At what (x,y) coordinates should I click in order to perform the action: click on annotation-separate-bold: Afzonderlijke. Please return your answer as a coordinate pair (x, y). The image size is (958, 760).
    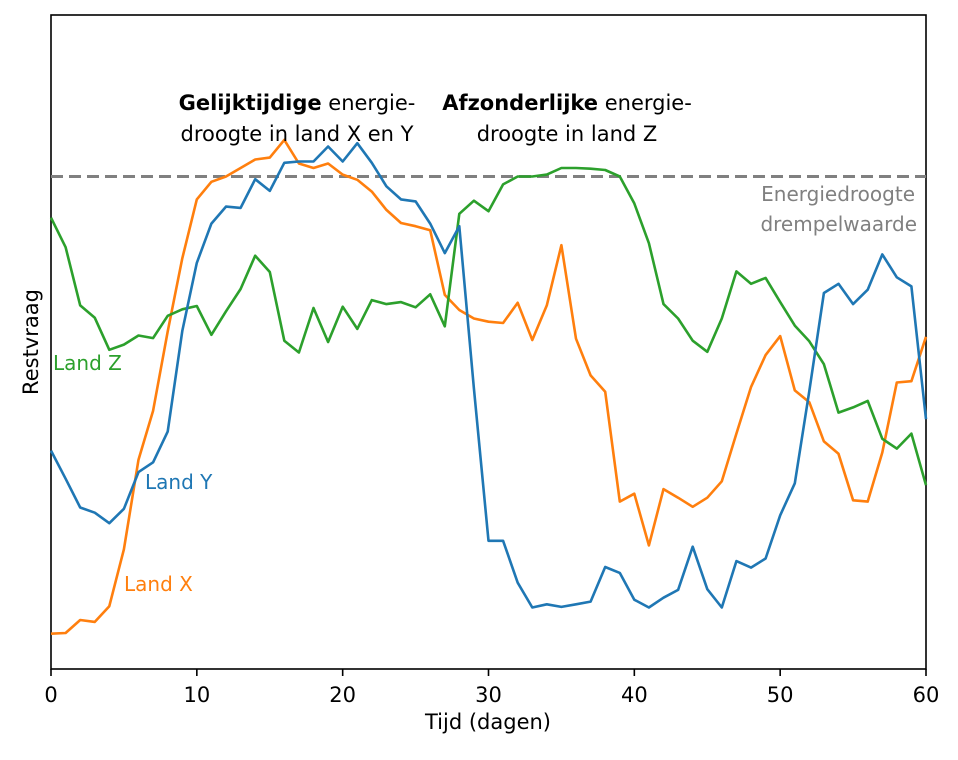
    Looking at the image, I should click on (520, 103).